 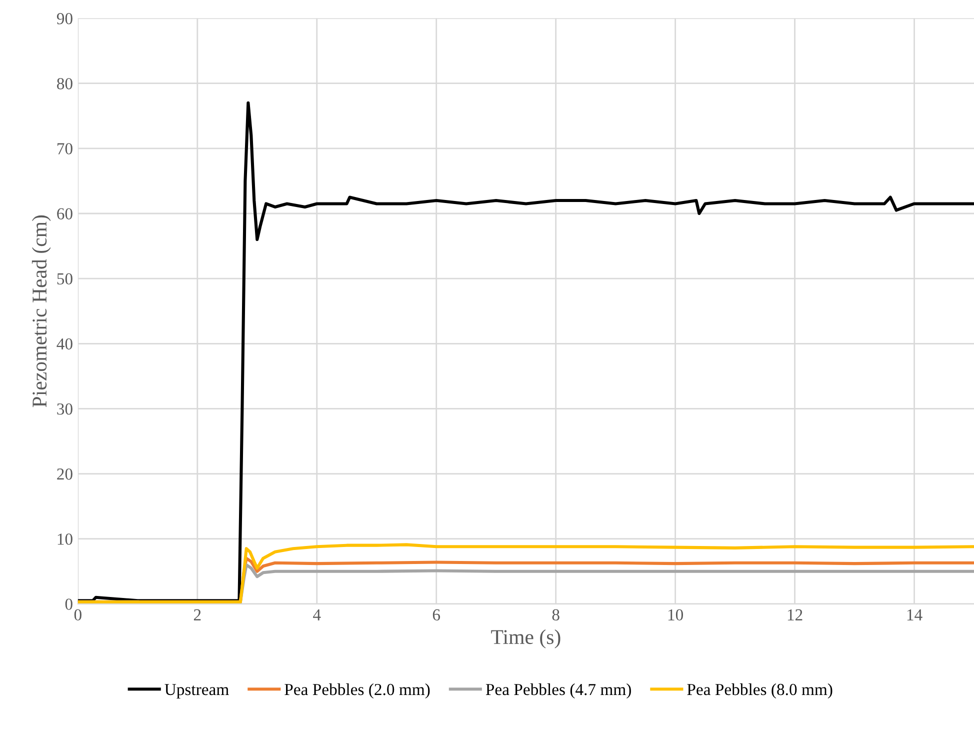 I want to click on x-tick-label: 8, so click(x=556, y=614).